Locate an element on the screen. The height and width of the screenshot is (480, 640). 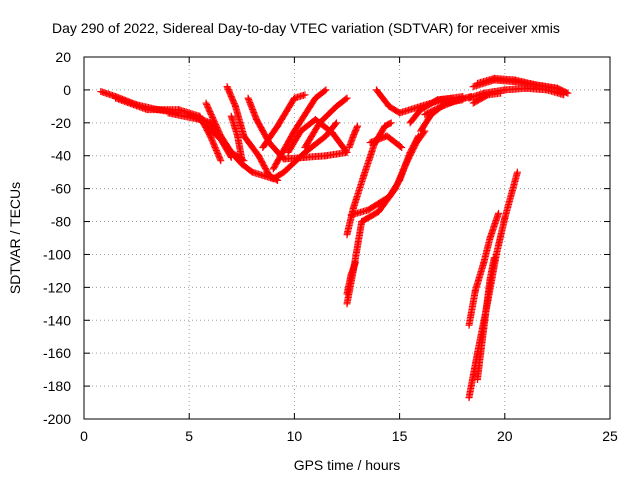
x-tick-label: 20 is located at coordinates (505, 436).